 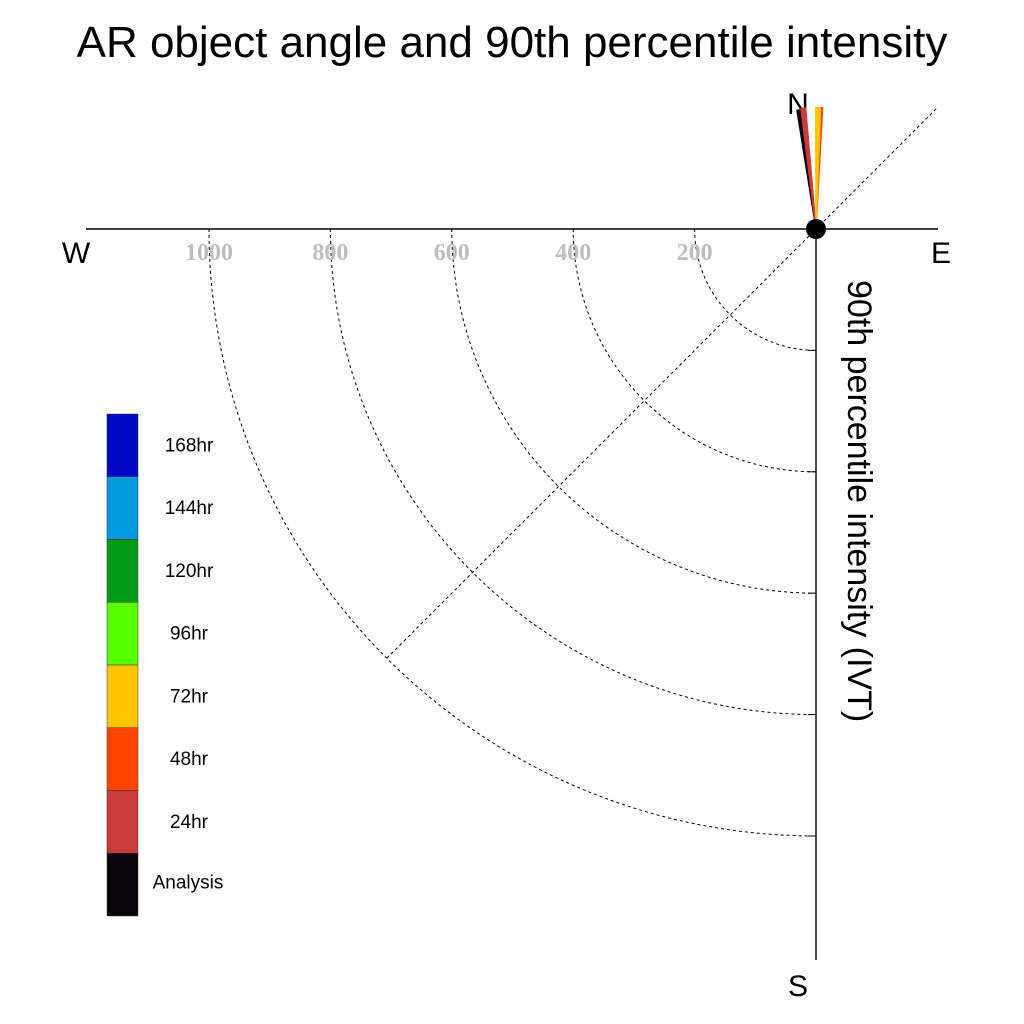 What do you see at coordinates (188, 883) in the screenshot?
I see `legend-label-analysis: Analysis` at bounding box center [188, 883].